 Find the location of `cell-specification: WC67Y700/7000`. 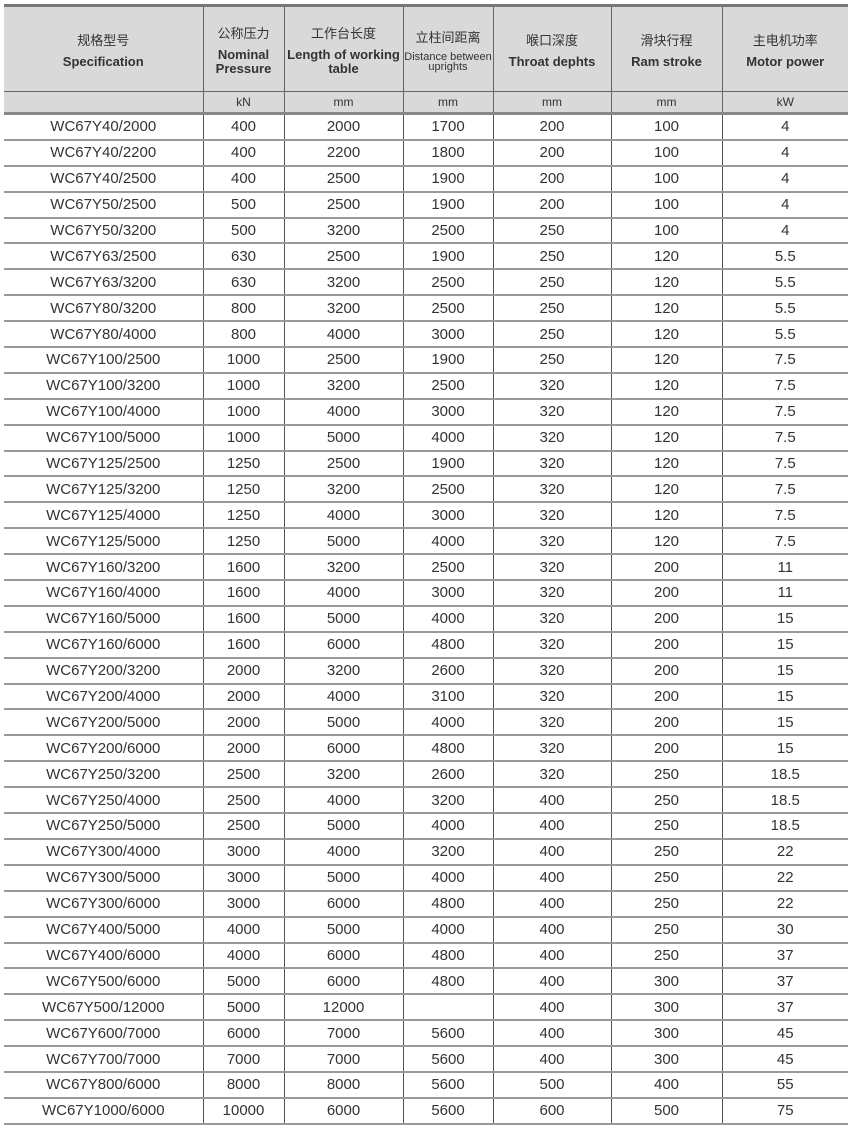

cell-specification: WC67Y700/7000 is located at coordinates (103, 1059).